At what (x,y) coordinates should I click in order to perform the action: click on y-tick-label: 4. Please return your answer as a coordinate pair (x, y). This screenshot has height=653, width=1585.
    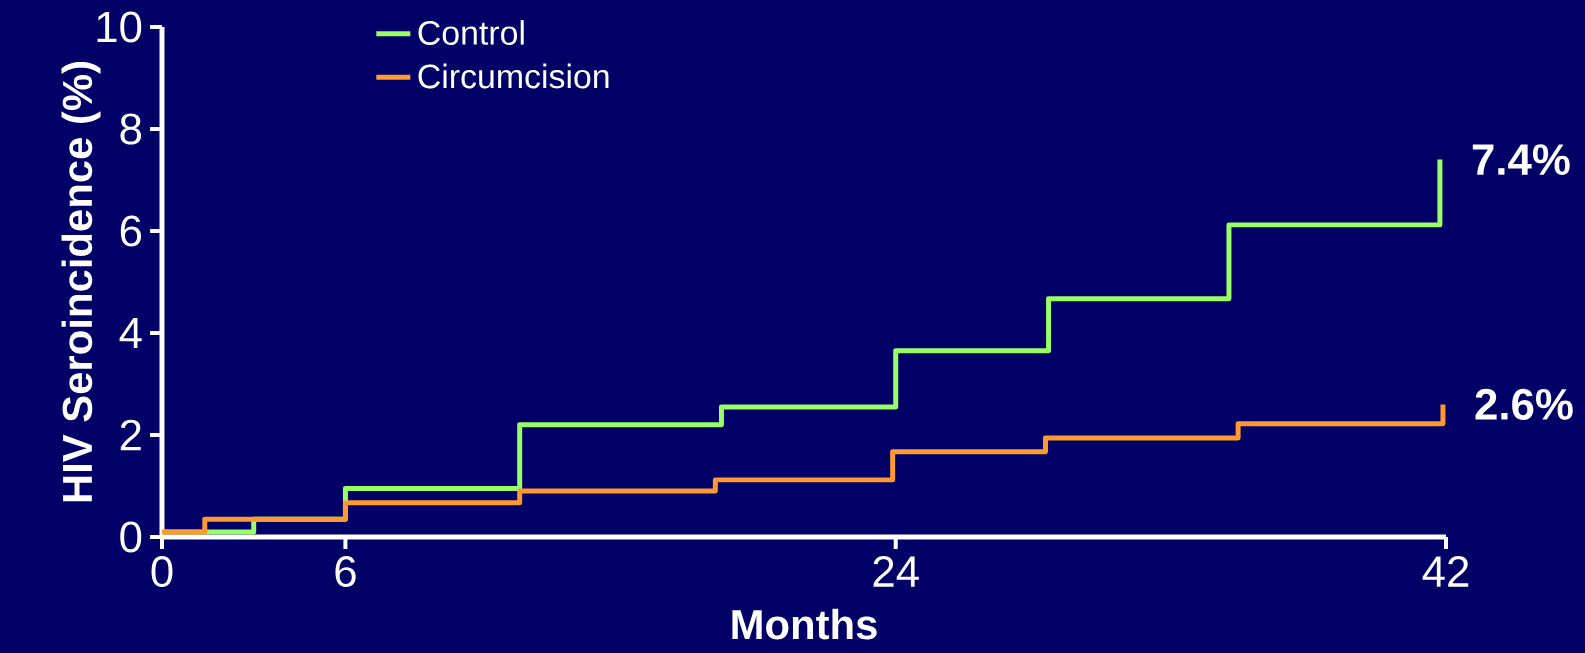
    Looking at the image, I should click on (130, 333).